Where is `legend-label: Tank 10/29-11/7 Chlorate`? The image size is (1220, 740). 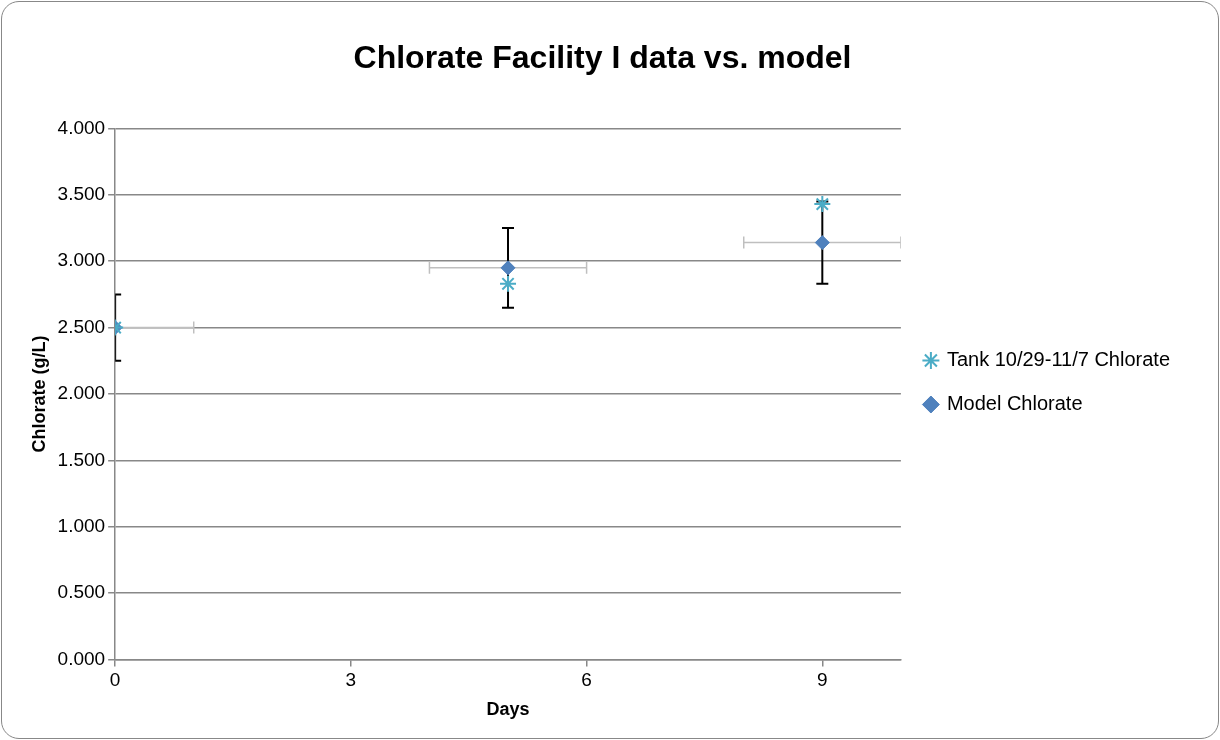 legend-label: Tank 10/29-11/7 Chlorate is located at coordinates (1058, 359).